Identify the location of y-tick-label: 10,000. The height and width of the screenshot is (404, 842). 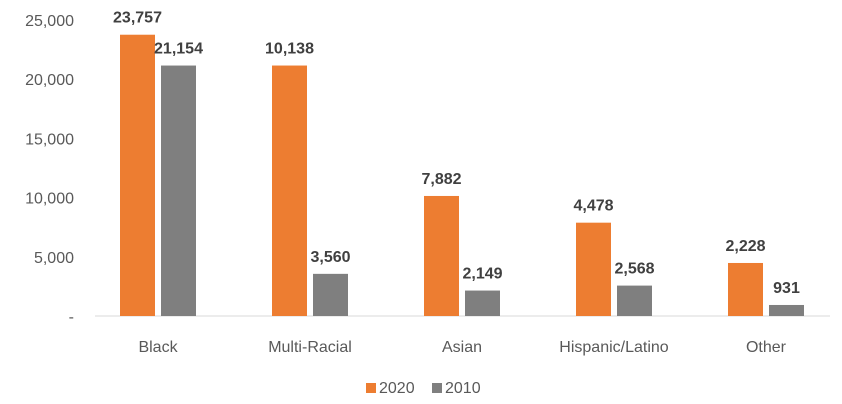
(49, 199).